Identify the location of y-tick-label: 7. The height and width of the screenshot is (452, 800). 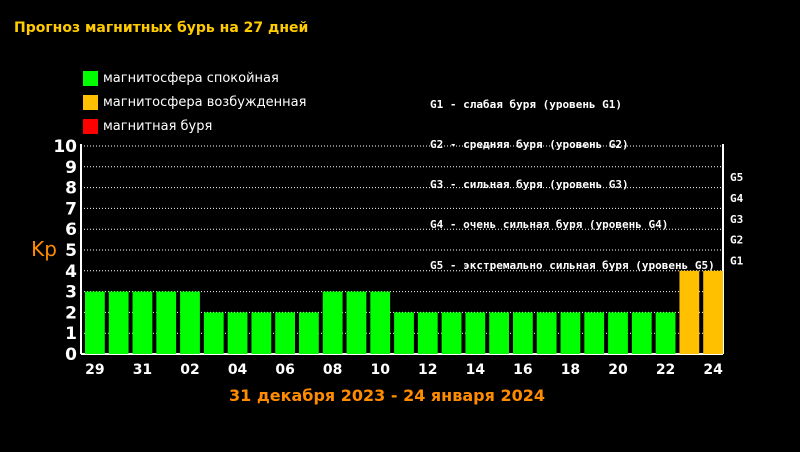
(71, 209).